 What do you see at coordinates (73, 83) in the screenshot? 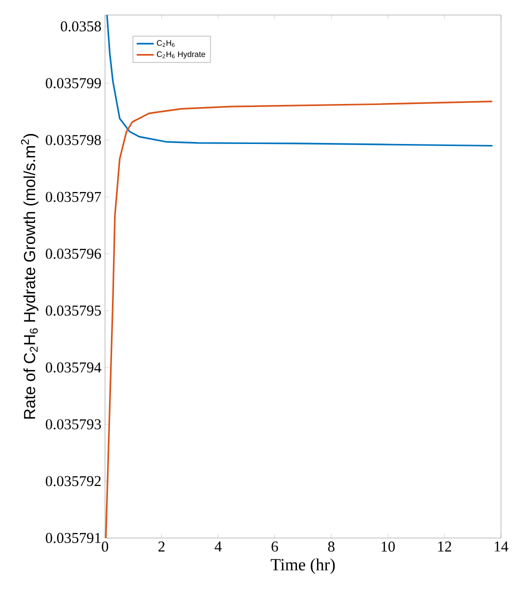
I see `y-tick-label: 0.035799` at bounding box center [73, 83].